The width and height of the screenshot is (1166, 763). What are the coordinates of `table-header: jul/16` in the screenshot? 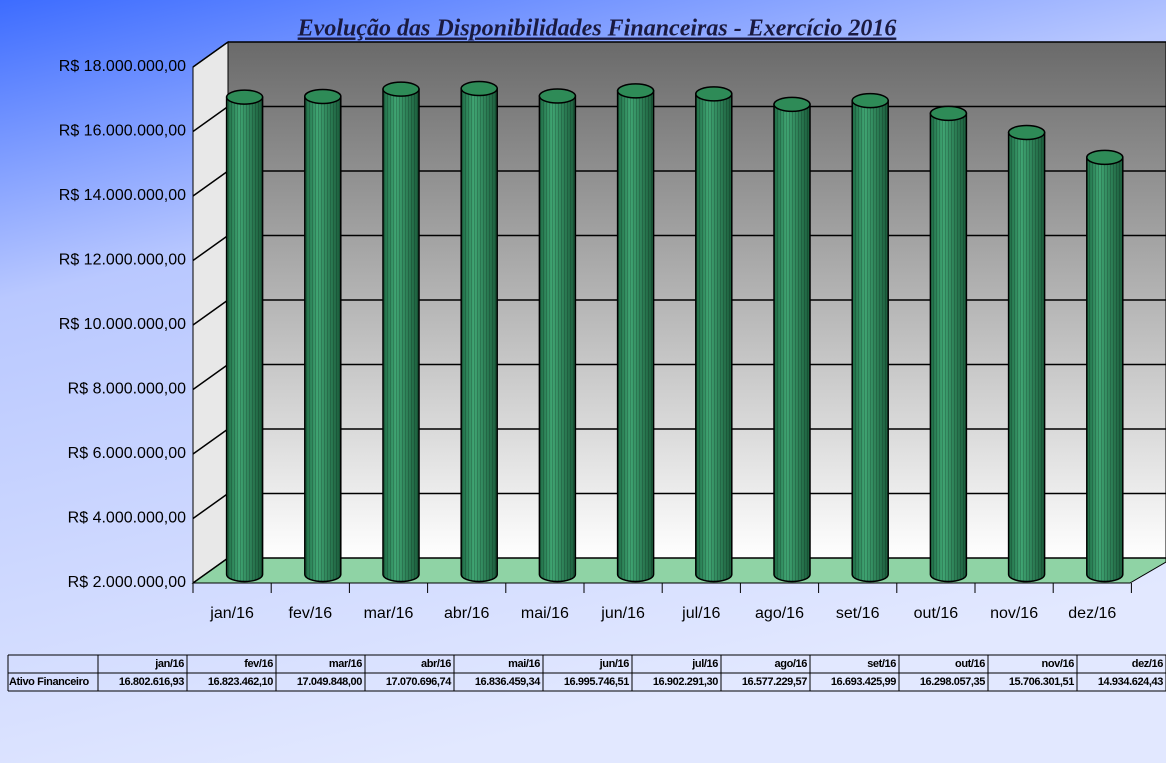 It's located at (704, 664).